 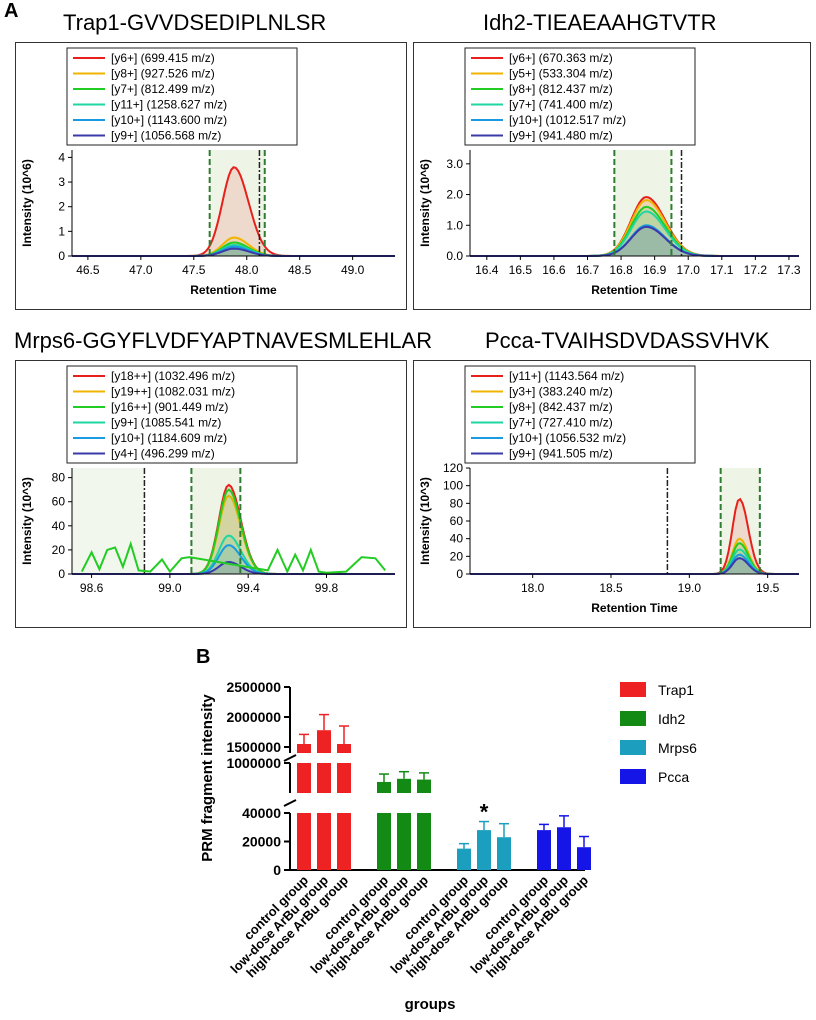 What do you see at coordinates (324, 778) in the screenshot?
I see `bar-trap1-1-seg1` at bounding box center [324, 778].